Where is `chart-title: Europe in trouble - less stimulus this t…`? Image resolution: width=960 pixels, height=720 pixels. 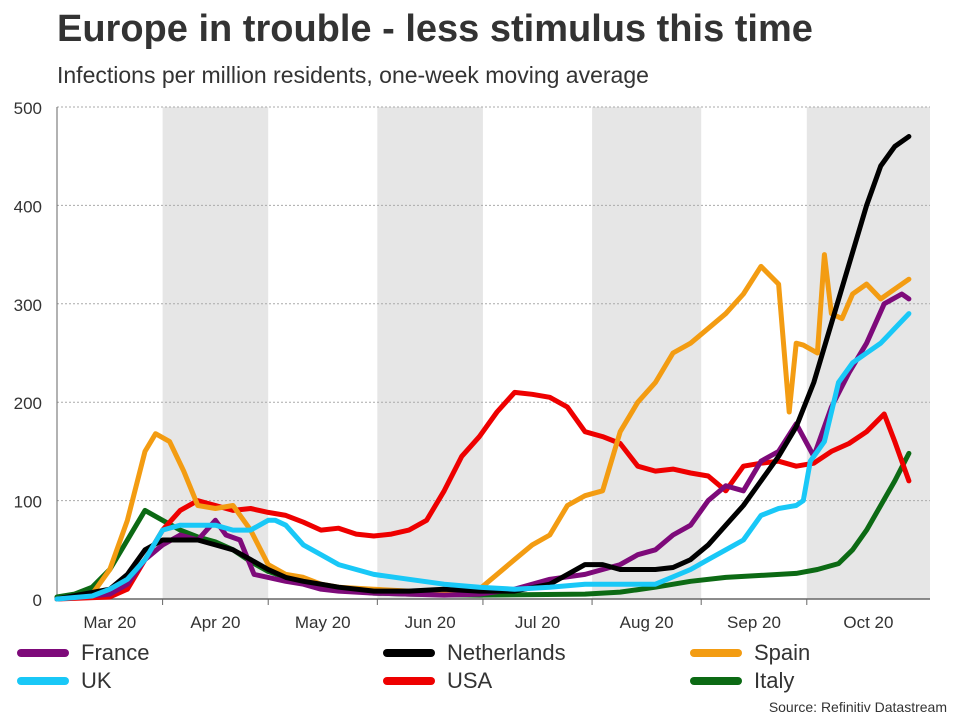 chart-title: Europe in trouble - less stimulus this t… is located at coordinates (435, 29).